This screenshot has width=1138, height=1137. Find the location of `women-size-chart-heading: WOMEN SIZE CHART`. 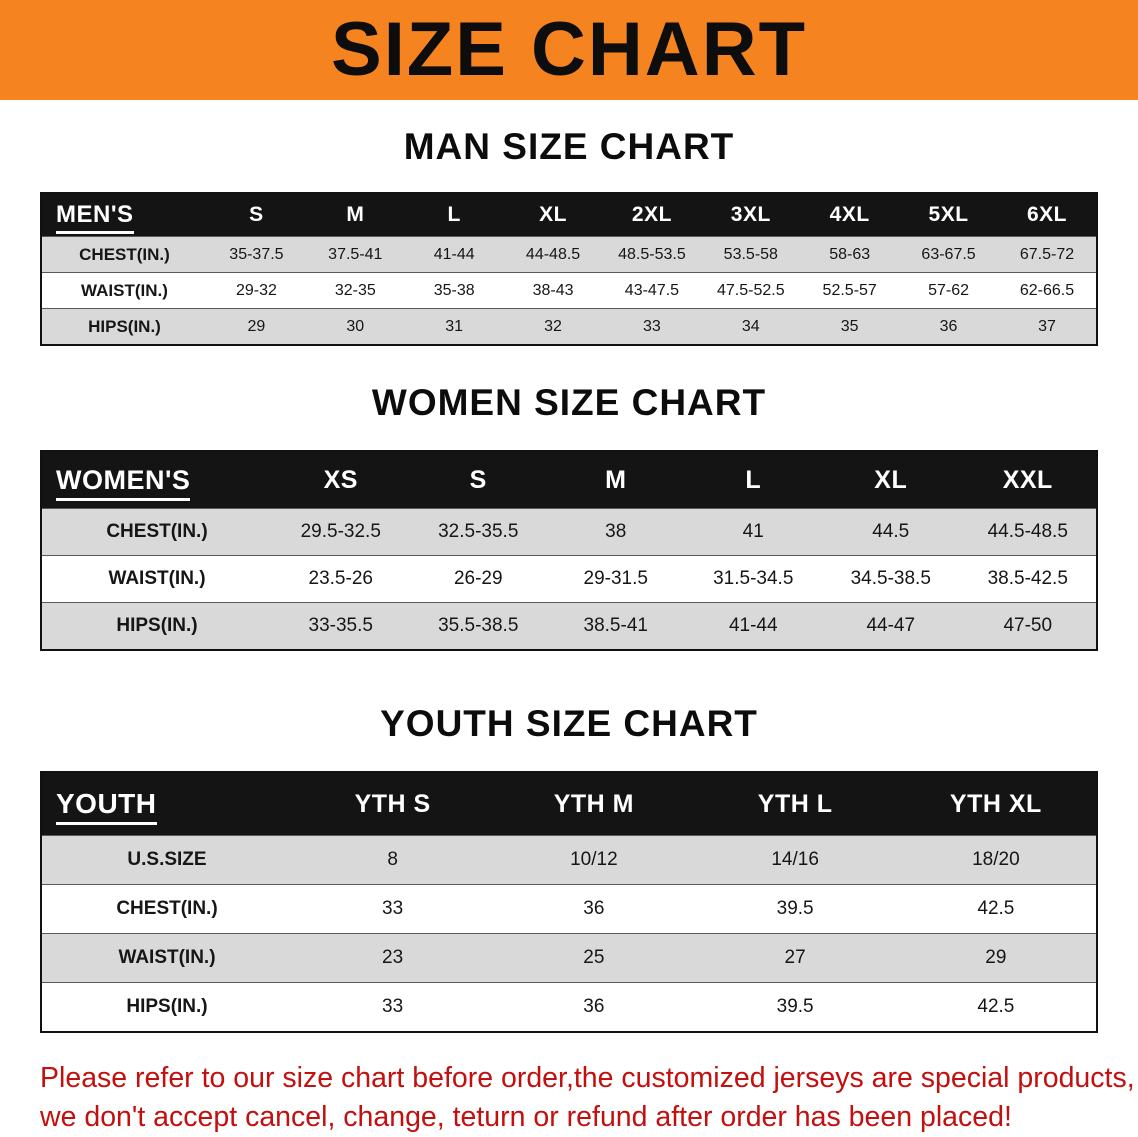

women-size-chart-heading: WOMEN SIZE CHART is located at coordinates (569, 402).